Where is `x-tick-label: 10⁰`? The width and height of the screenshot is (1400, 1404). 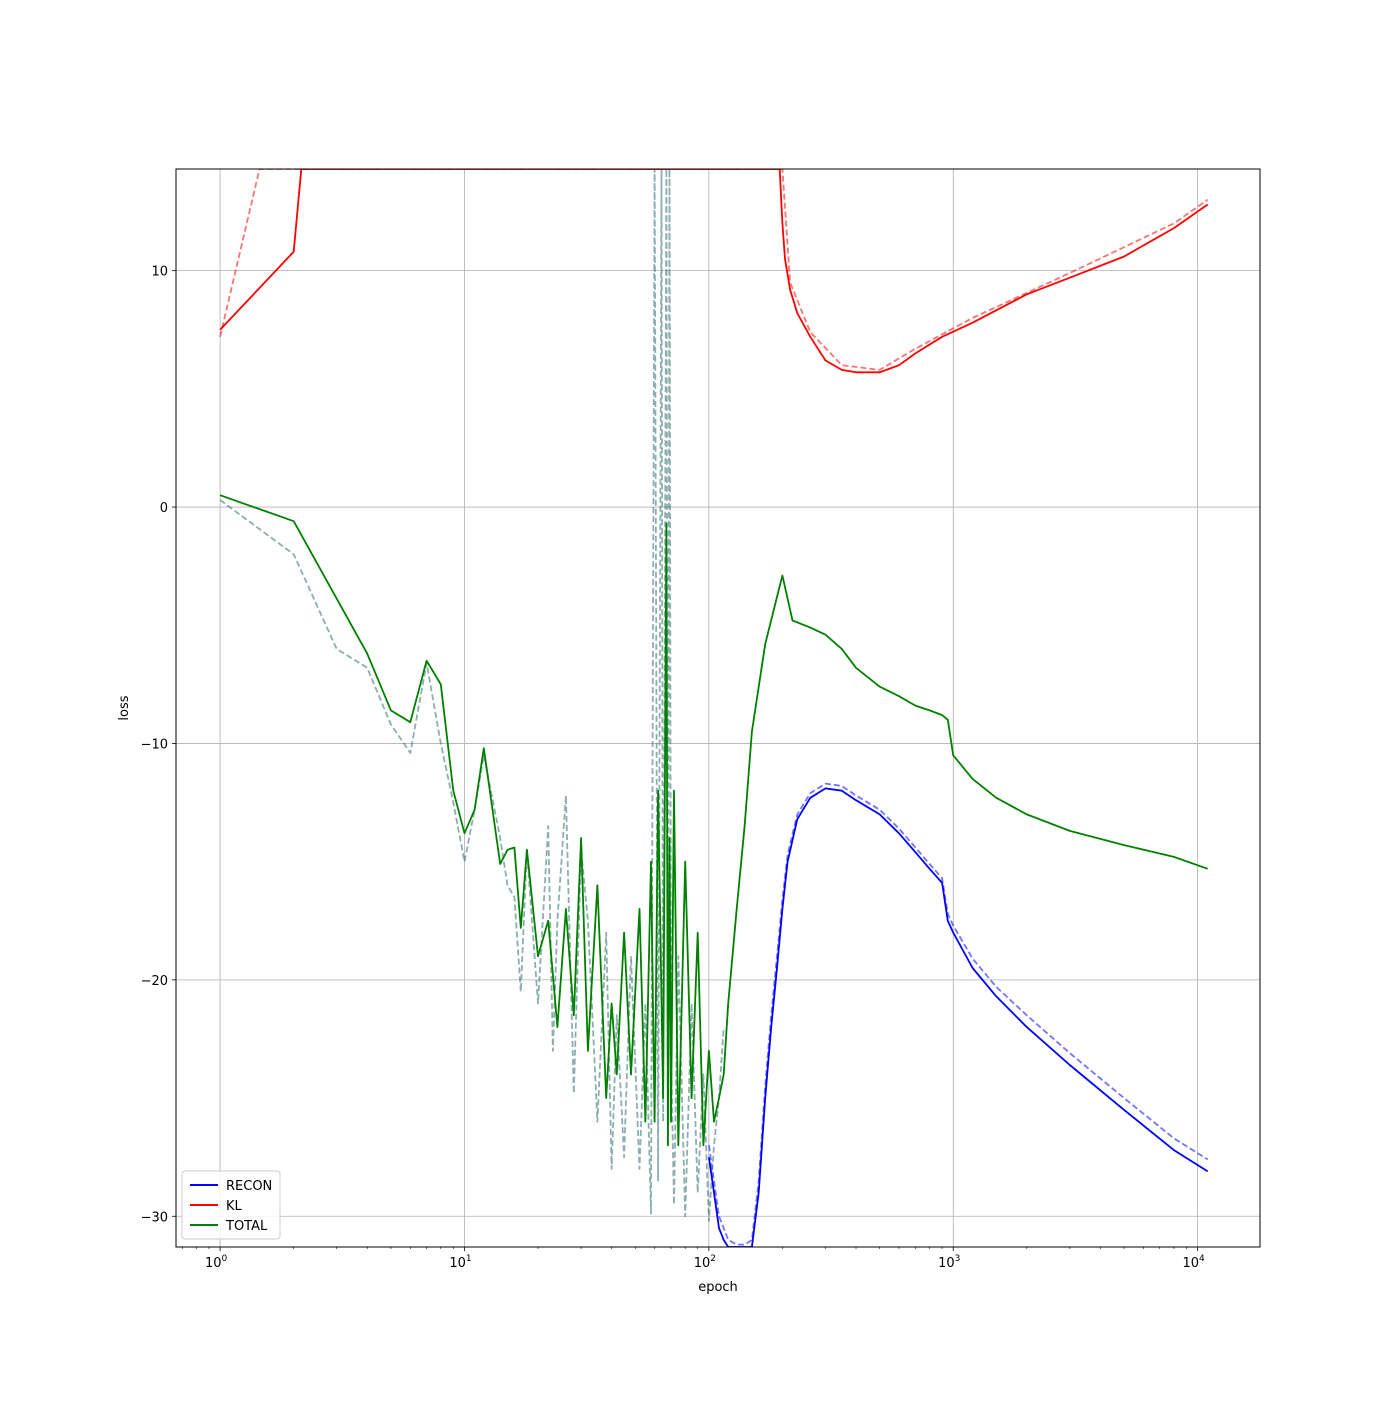 x-tick-label: 10⁰ is located at coordinates (216, 1262).